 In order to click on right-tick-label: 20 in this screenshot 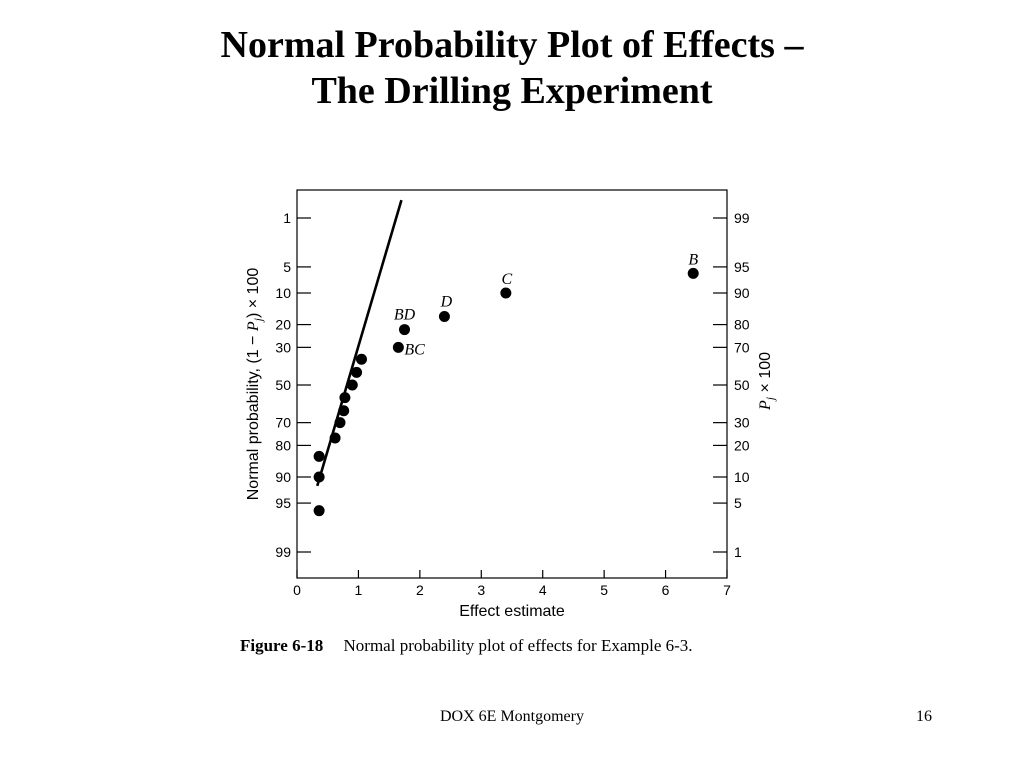, I will do `click(742, 445)`.